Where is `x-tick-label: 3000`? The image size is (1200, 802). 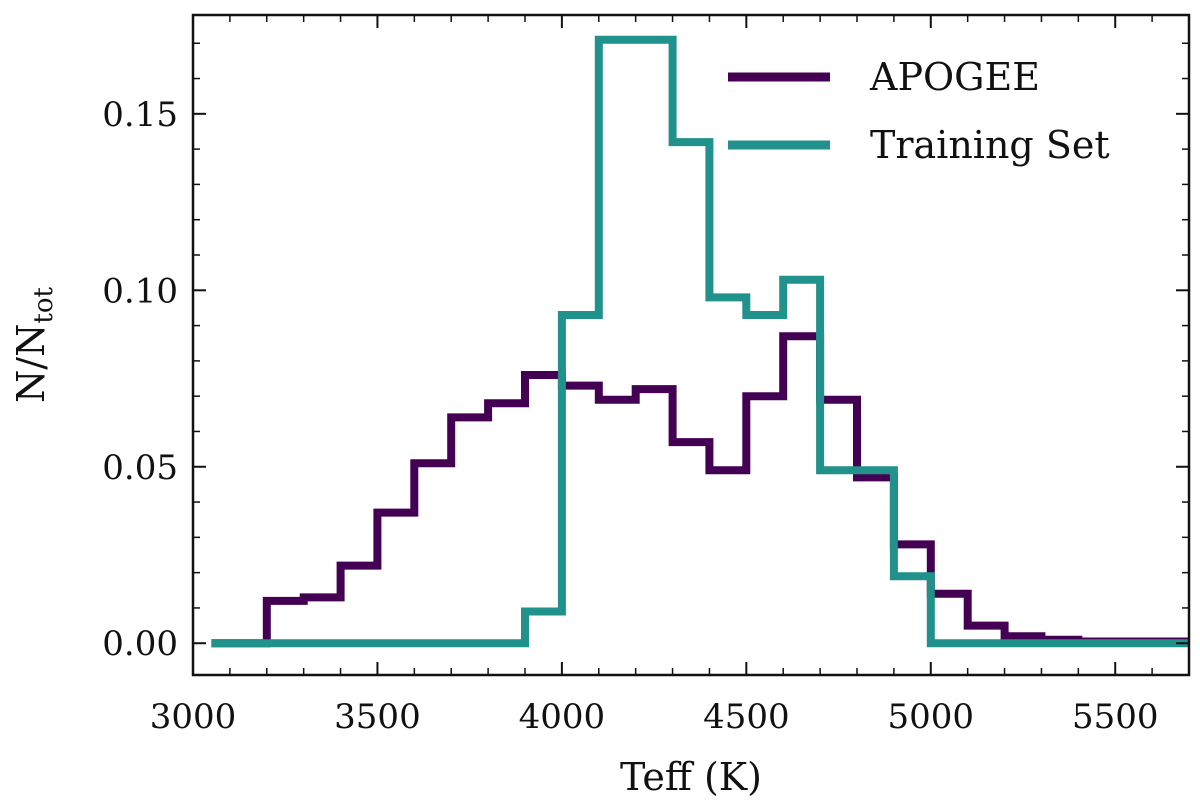
x-tick-label: 3000 is located at coordinates (193, 717).